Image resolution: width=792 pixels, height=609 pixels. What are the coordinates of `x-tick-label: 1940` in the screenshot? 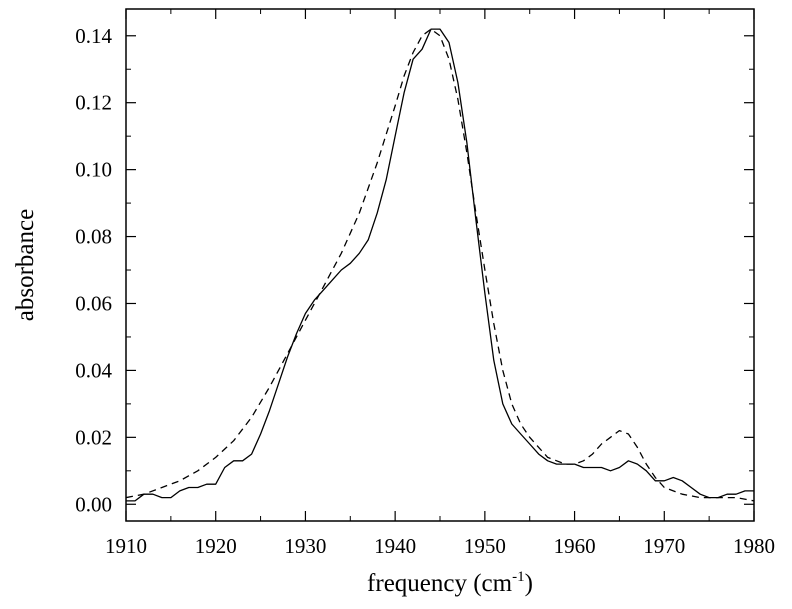 It's located at (395, 546).